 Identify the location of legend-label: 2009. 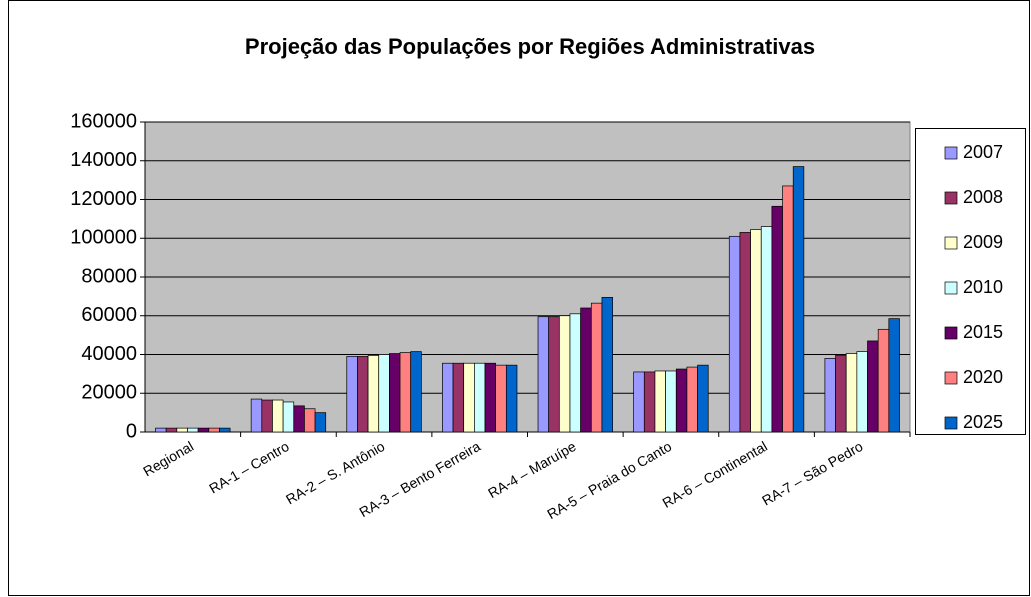
(983, 242).